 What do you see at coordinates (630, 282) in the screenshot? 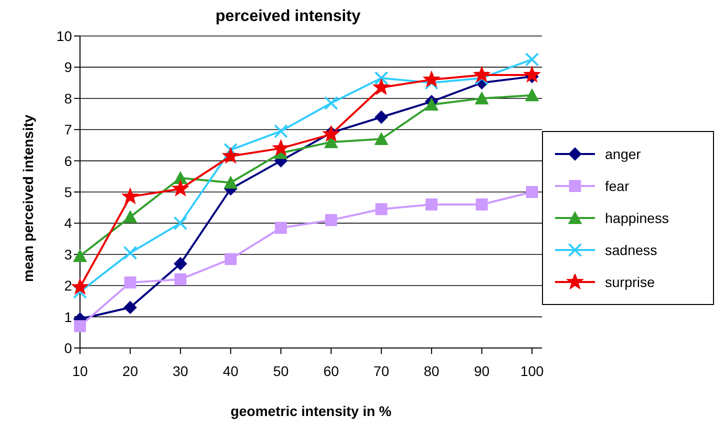
I see `legend-label: surprise` at bounding box center [630, 282].